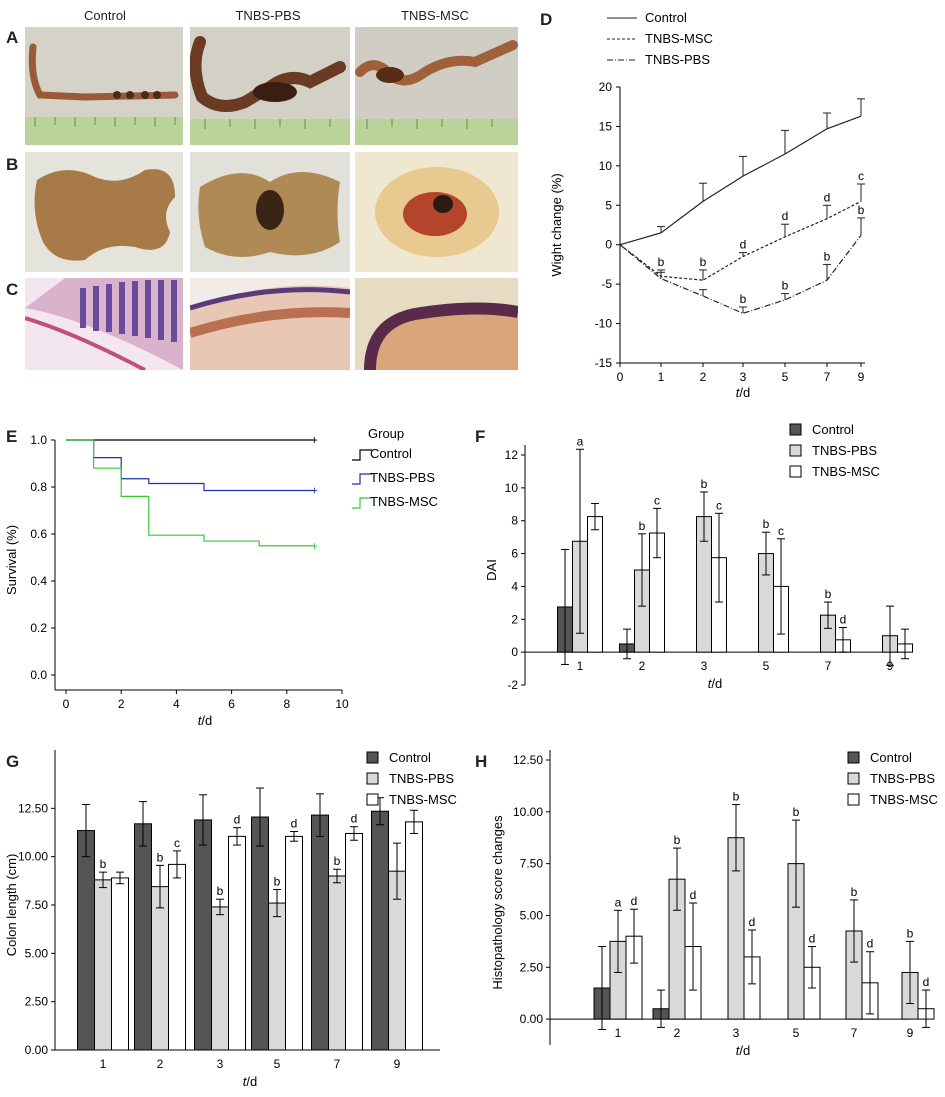  Describe the element at coordinates (606, 126) in the screenshot. I see `y-tick-label: 15` at that location.